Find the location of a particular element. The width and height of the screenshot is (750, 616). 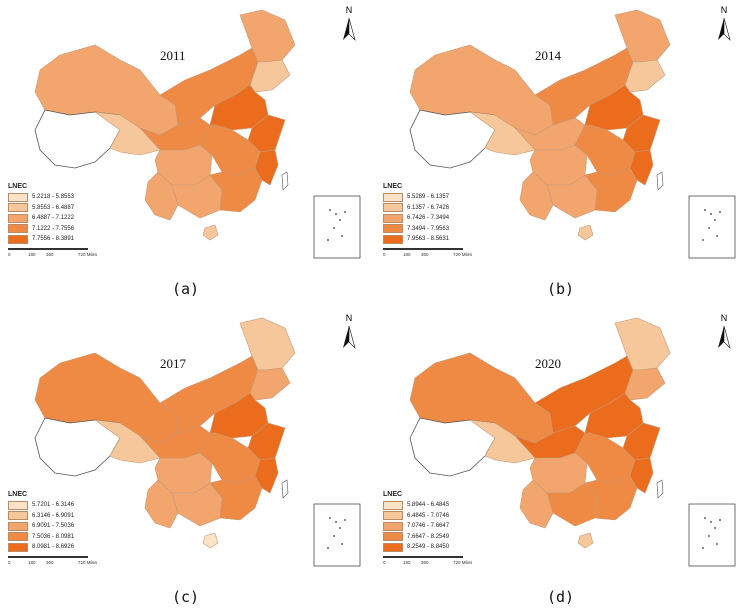

legend-item: 7.7556 - 8.3891 is located at coordinates (41, 239).